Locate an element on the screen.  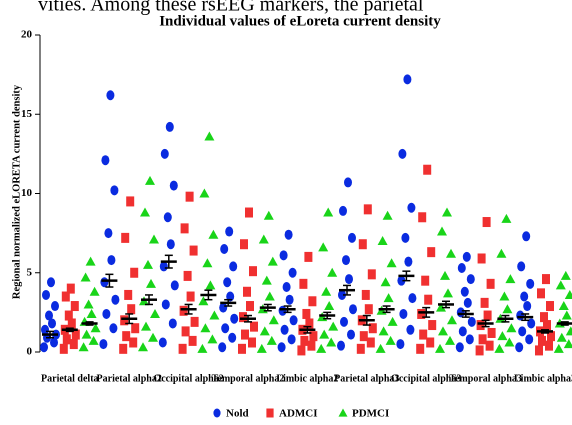
legend-label: ADMCI is located at coordinates (298, 414).